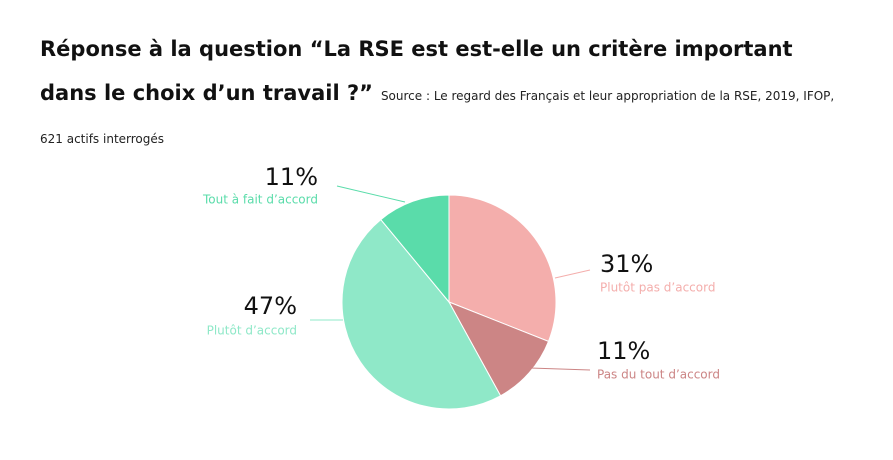 The width and height of the screenshot is (893, 460). Describe the element at coordinates (626, 264) in the screenshot. I see `value-label: 31%` at that location.